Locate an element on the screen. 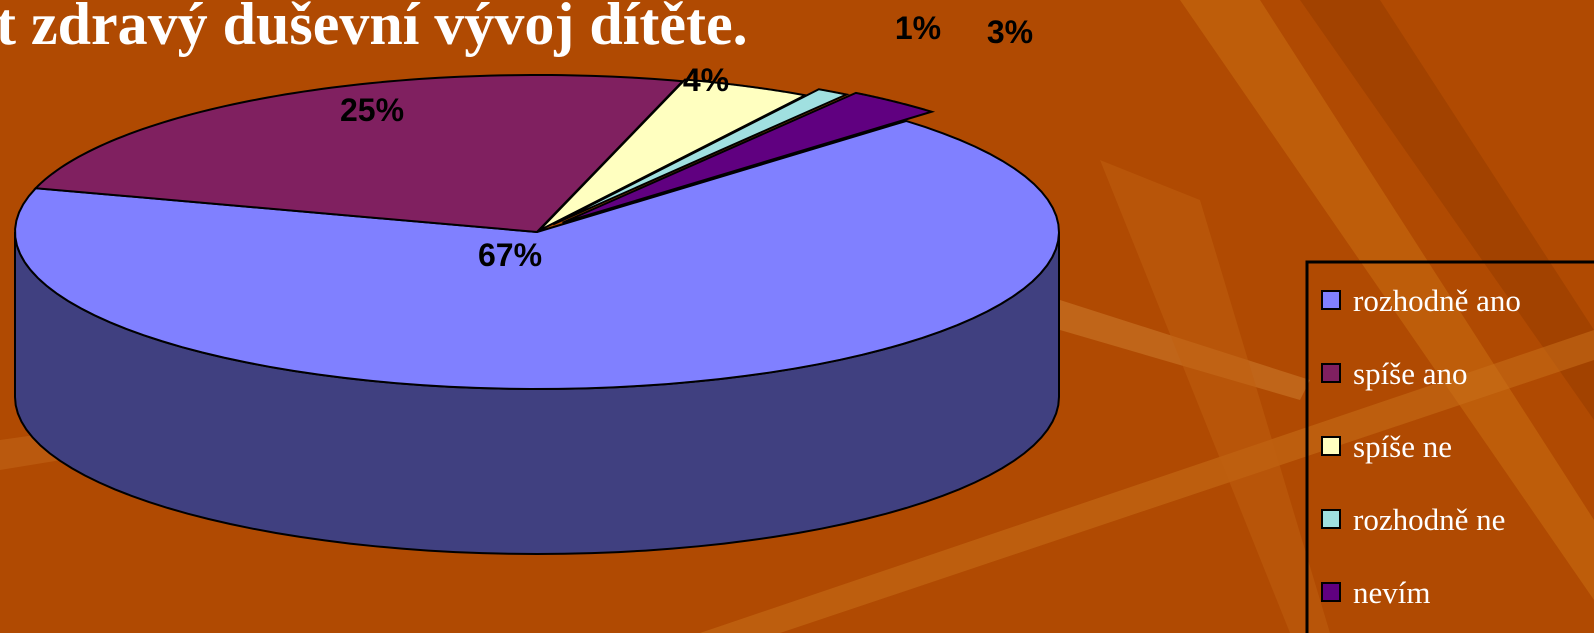 The width and height of the screenshot is (1594, 633). data-label: 67% is located at coordinates (510, 255).